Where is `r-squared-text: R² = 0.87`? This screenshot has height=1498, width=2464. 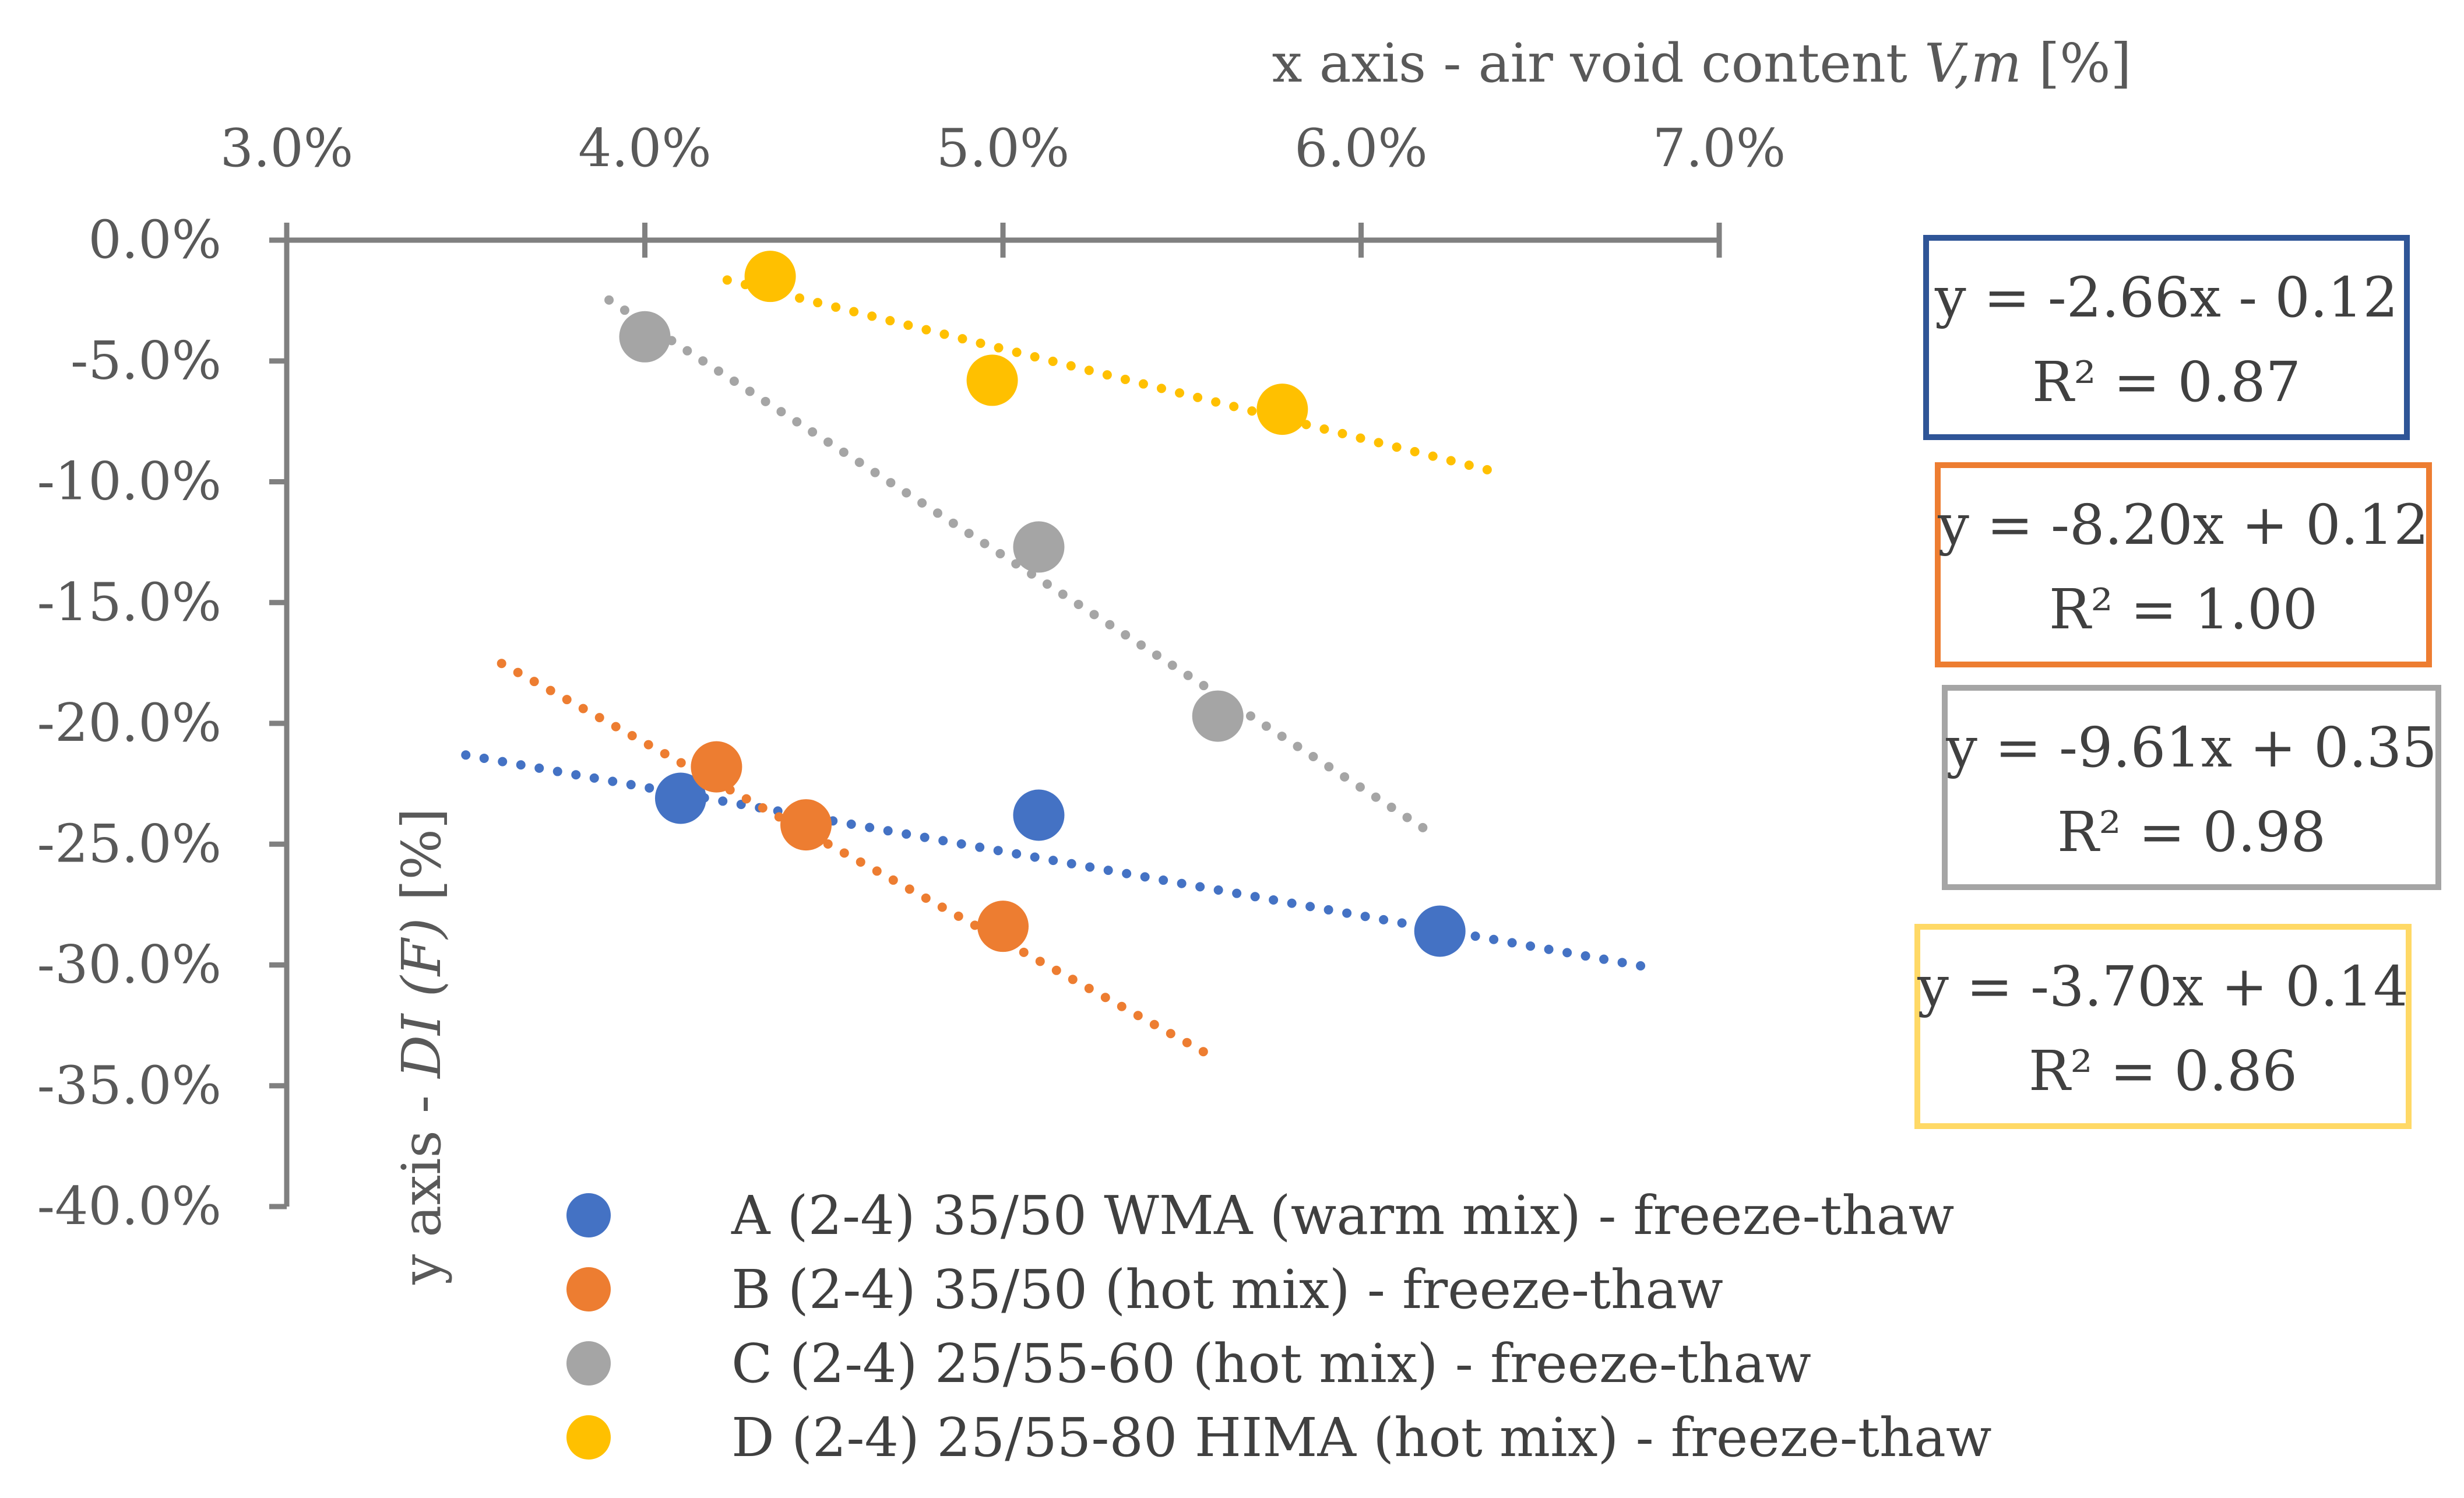
r-squared-text: R² = 0.87 is located at coordinates (2166, 382).